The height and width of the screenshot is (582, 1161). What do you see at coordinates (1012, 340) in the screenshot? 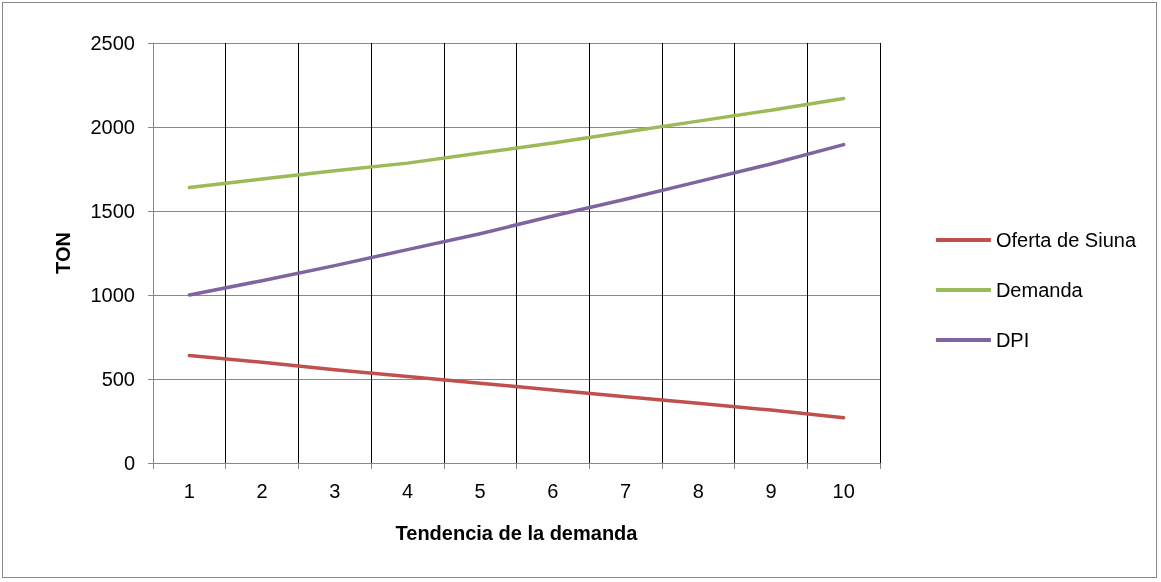
I see `legend-label: DPI` at bounding box center [1012, 340].